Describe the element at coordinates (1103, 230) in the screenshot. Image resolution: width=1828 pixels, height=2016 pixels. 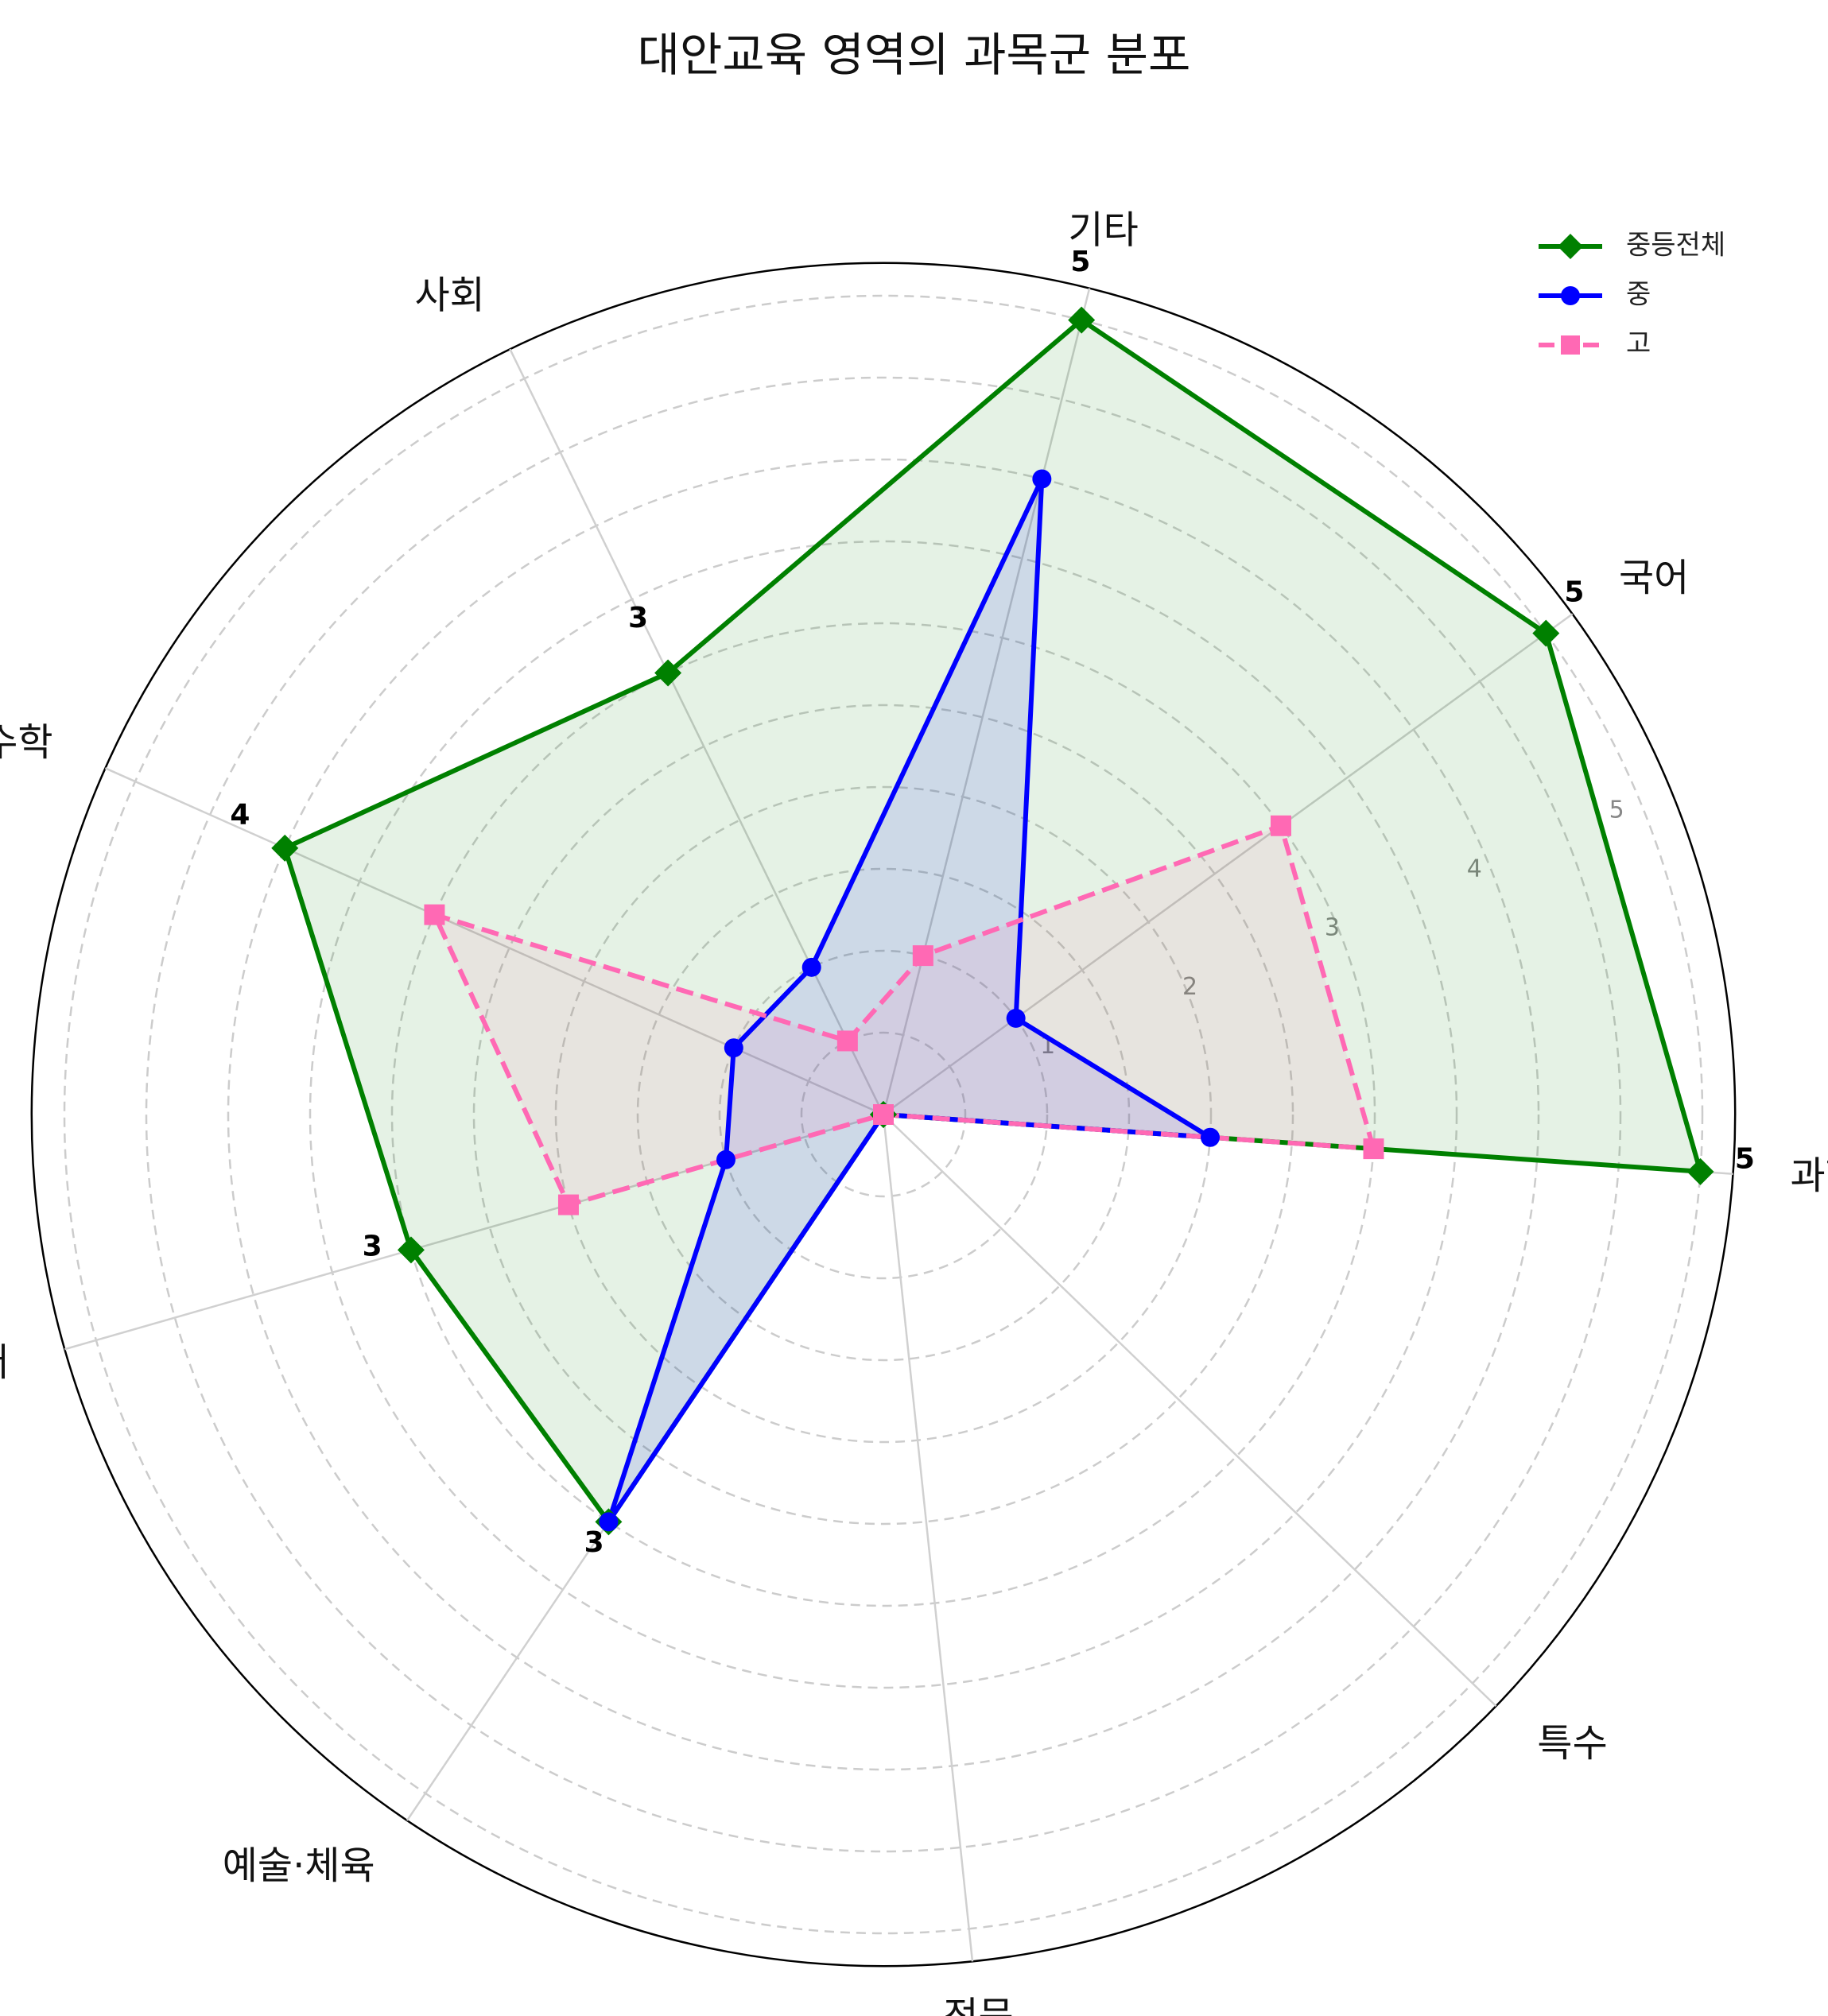
I see `category-label: 기타` at that location.